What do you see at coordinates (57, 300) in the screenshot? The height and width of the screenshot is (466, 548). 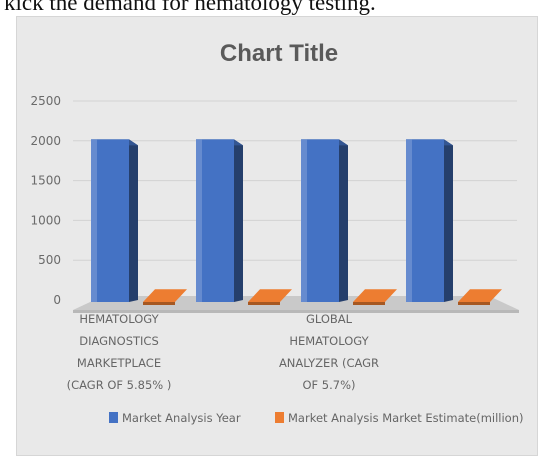 I see `y-tick-label: 0` at bounding box center [57, 300].